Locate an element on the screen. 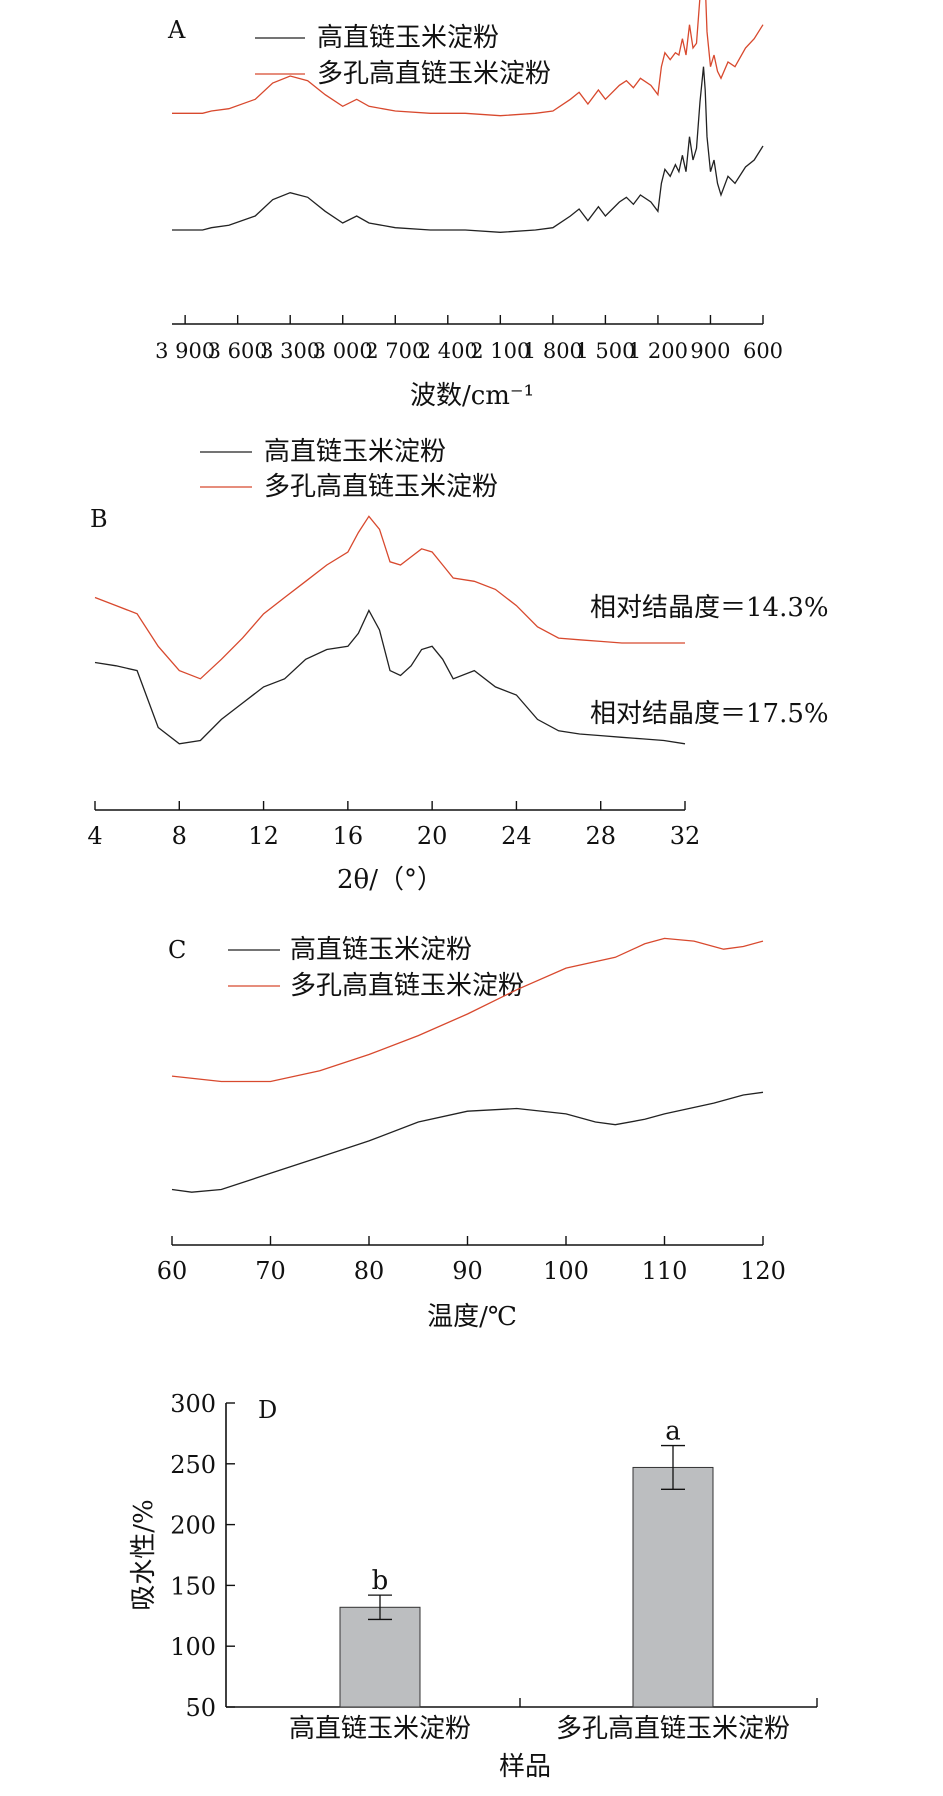 This screenshot has width=943, height=1796. panel-b-x-tick-label: 12 is located at coordinates (263, 836).